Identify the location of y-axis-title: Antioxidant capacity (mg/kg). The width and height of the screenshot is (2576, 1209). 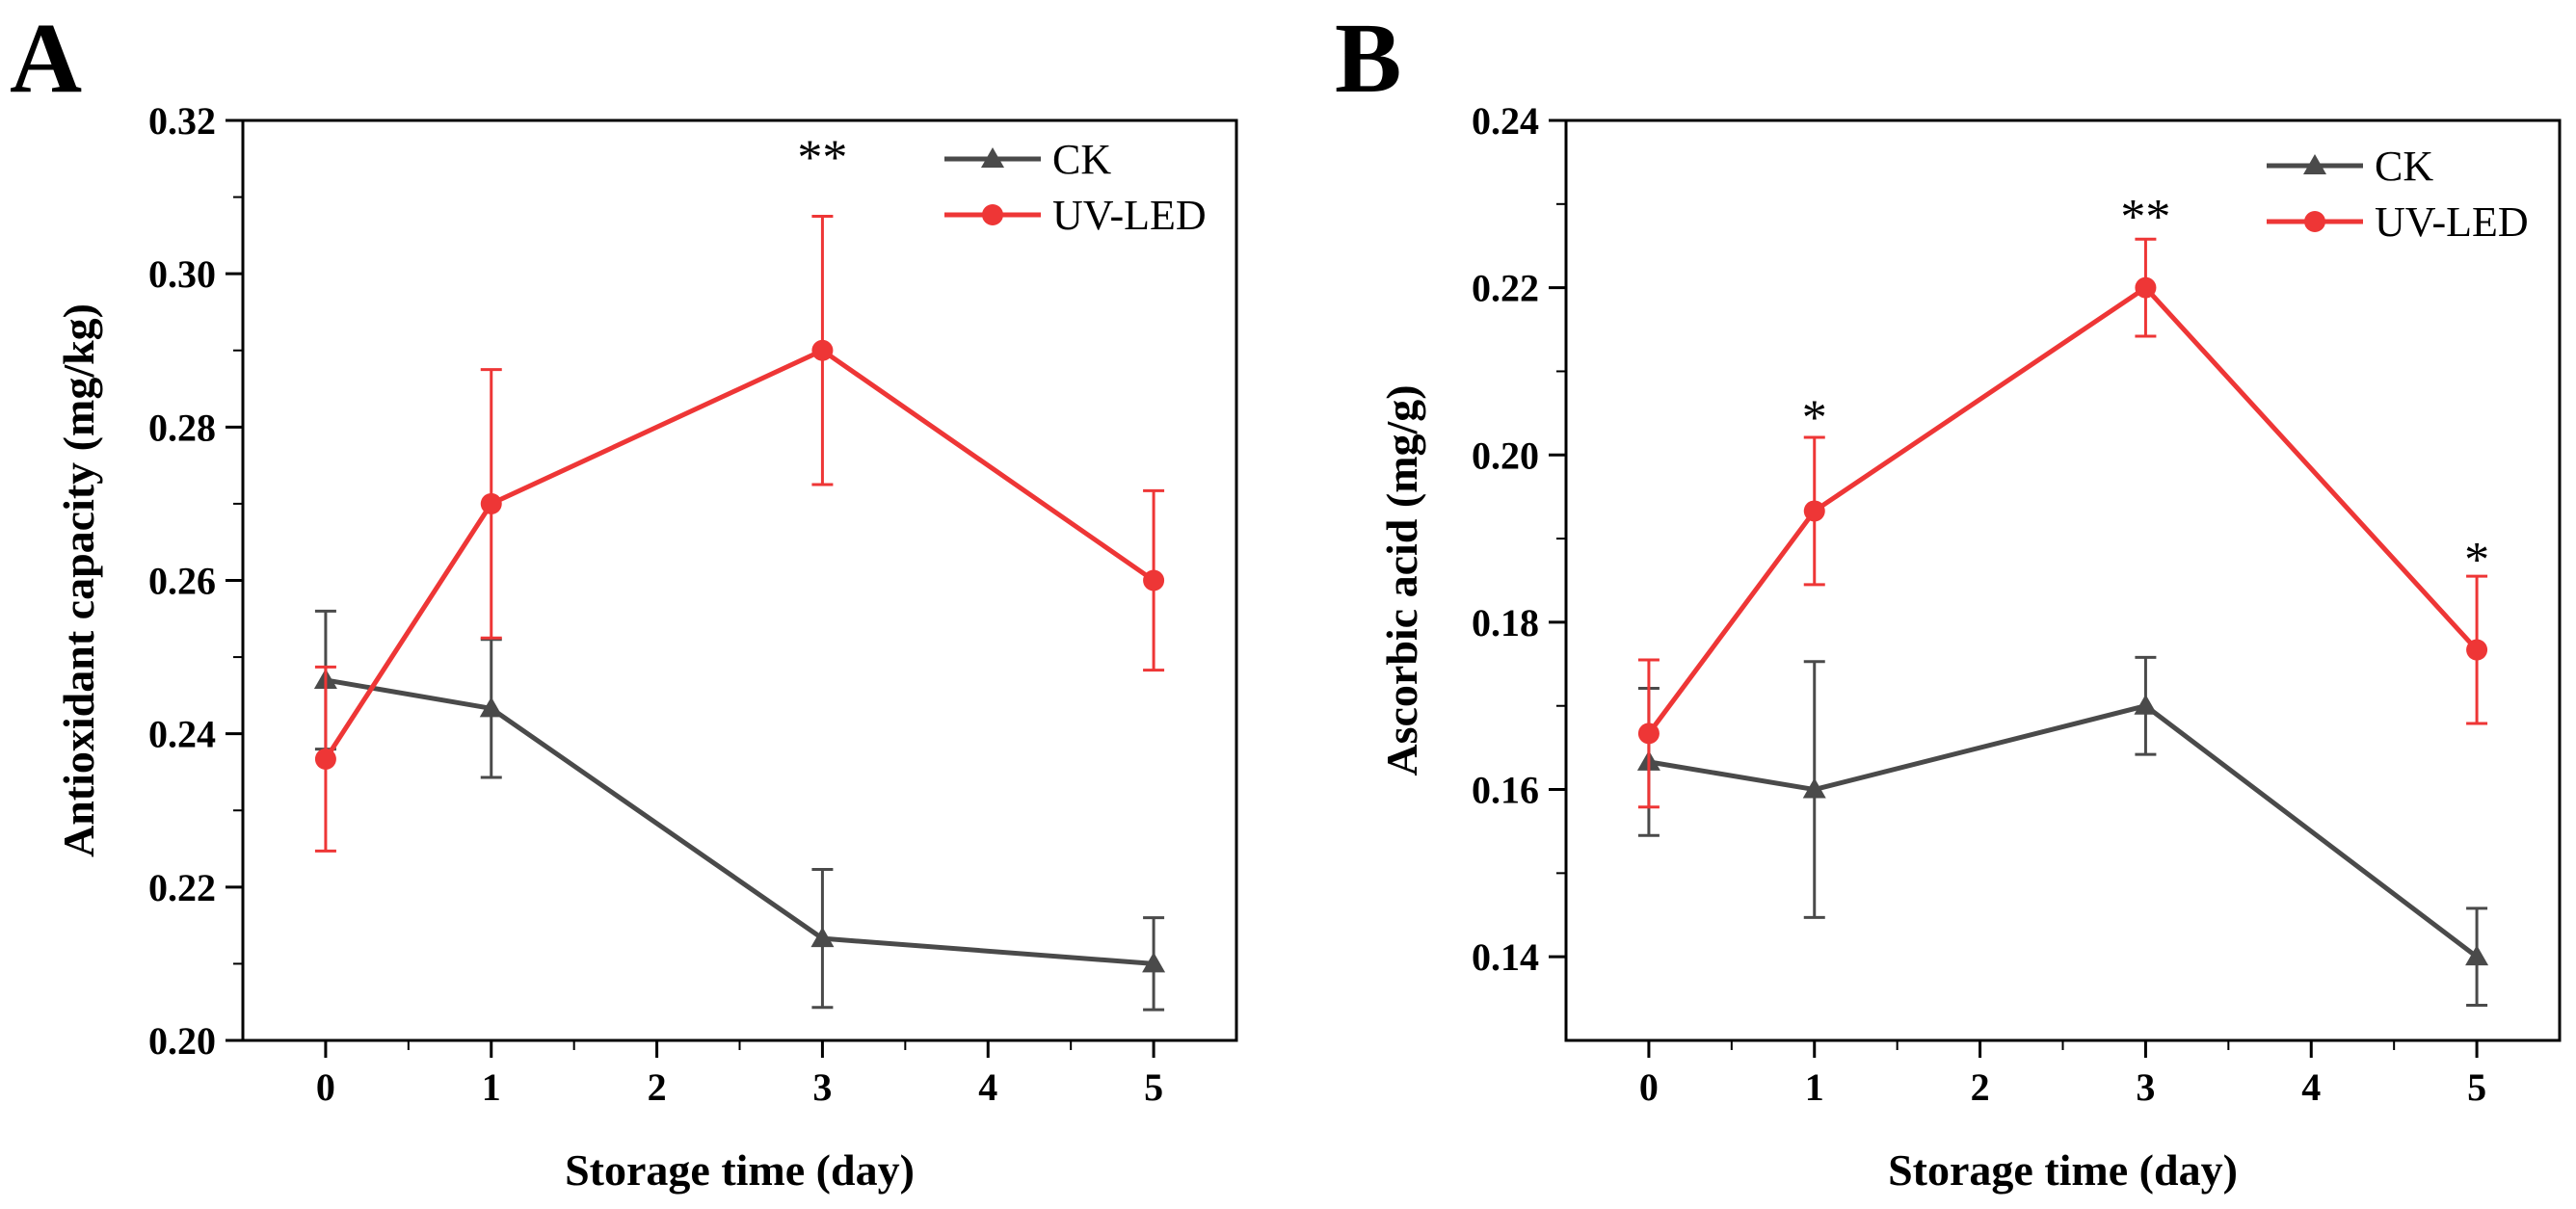
(78, 580).